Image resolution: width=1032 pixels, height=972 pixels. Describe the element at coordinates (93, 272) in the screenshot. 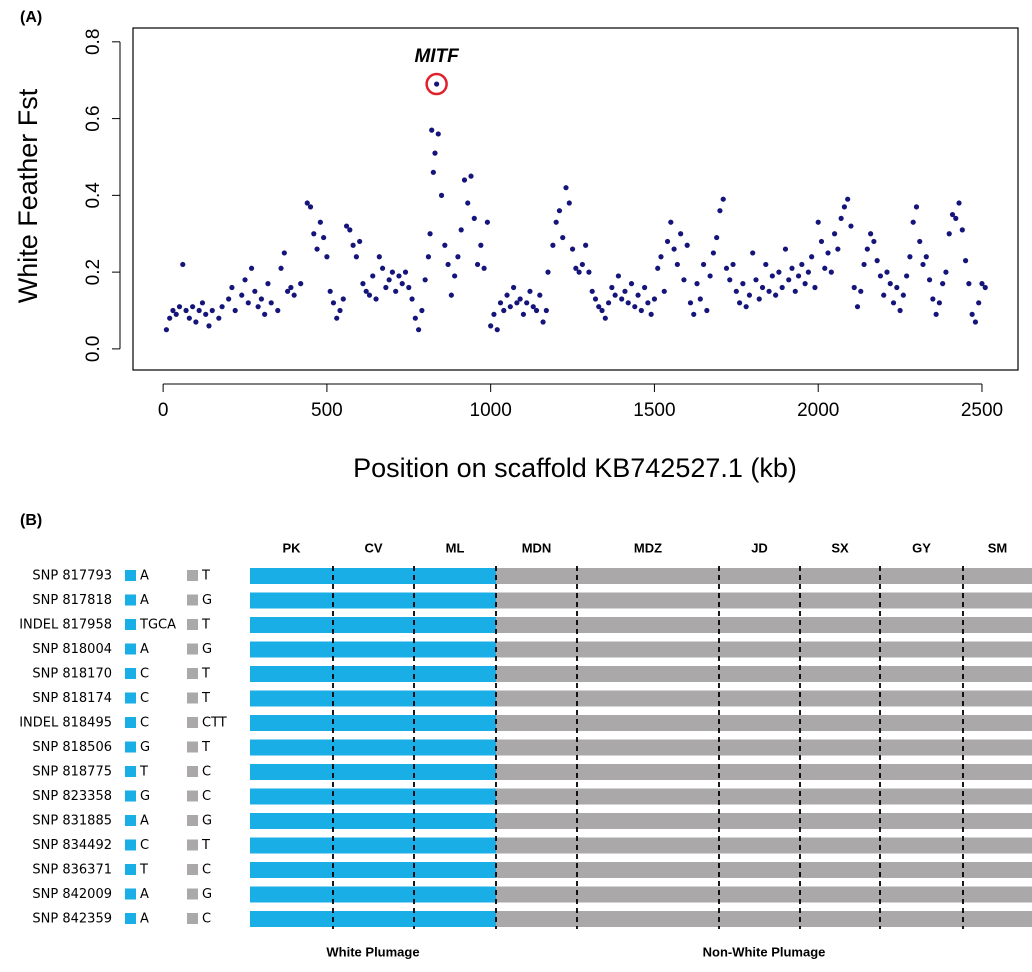

I see `y-tick-label: 0.2` at that location.